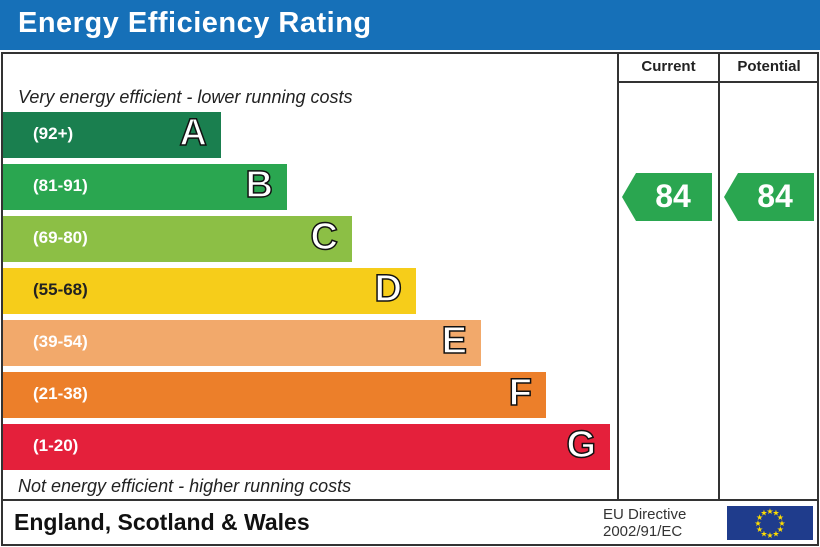 This screenshot has height=547, width=820. Describe the element at coordinates (520, 393) in the screenshot. I see `band-letter: F` at that location.